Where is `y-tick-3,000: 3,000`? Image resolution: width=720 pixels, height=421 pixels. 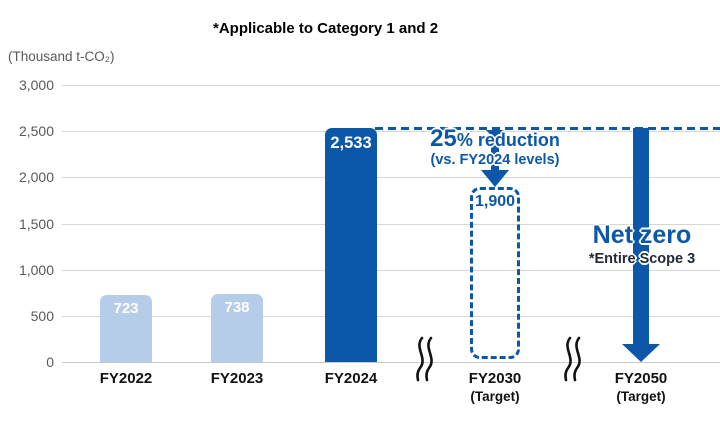
y-tick-3,000: 3,000 is located at coordinates (36, 85).